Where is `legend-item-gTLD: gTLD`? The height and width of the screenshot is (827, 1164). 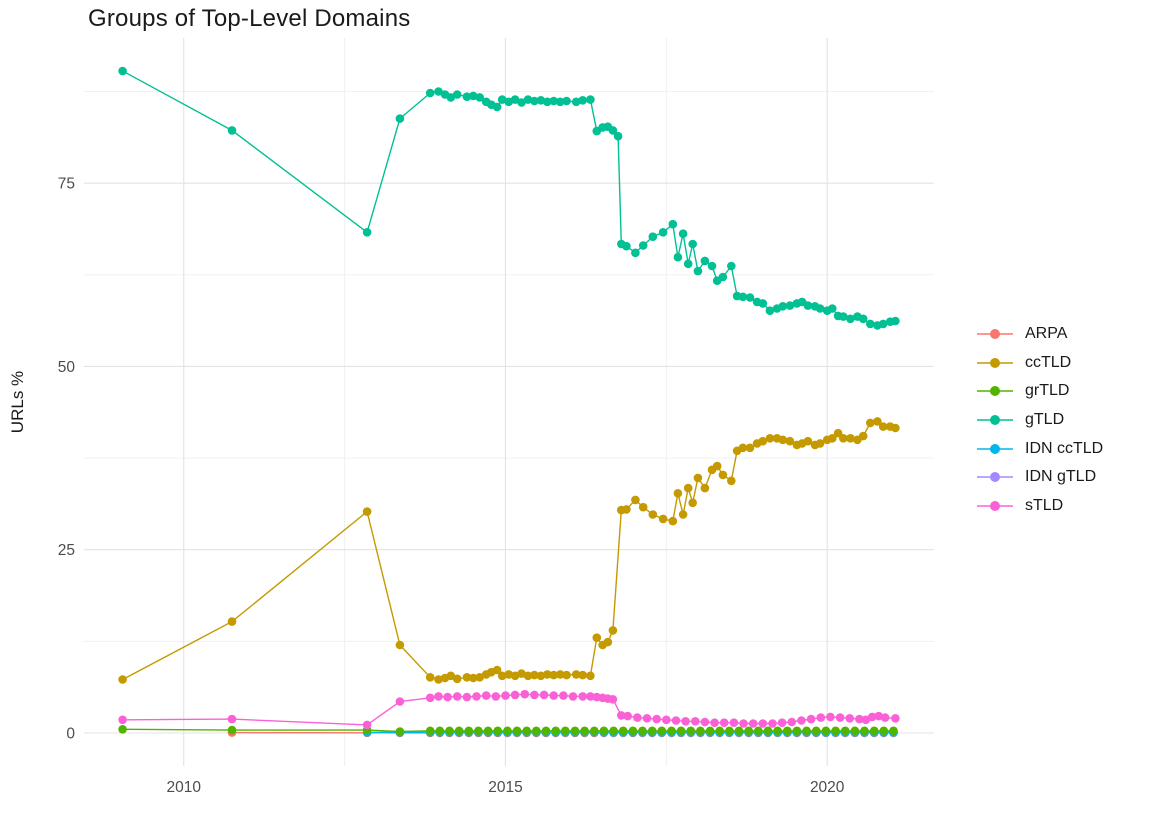 legend-item-gTLD: gTLD is located at coordinates (1039, 420).